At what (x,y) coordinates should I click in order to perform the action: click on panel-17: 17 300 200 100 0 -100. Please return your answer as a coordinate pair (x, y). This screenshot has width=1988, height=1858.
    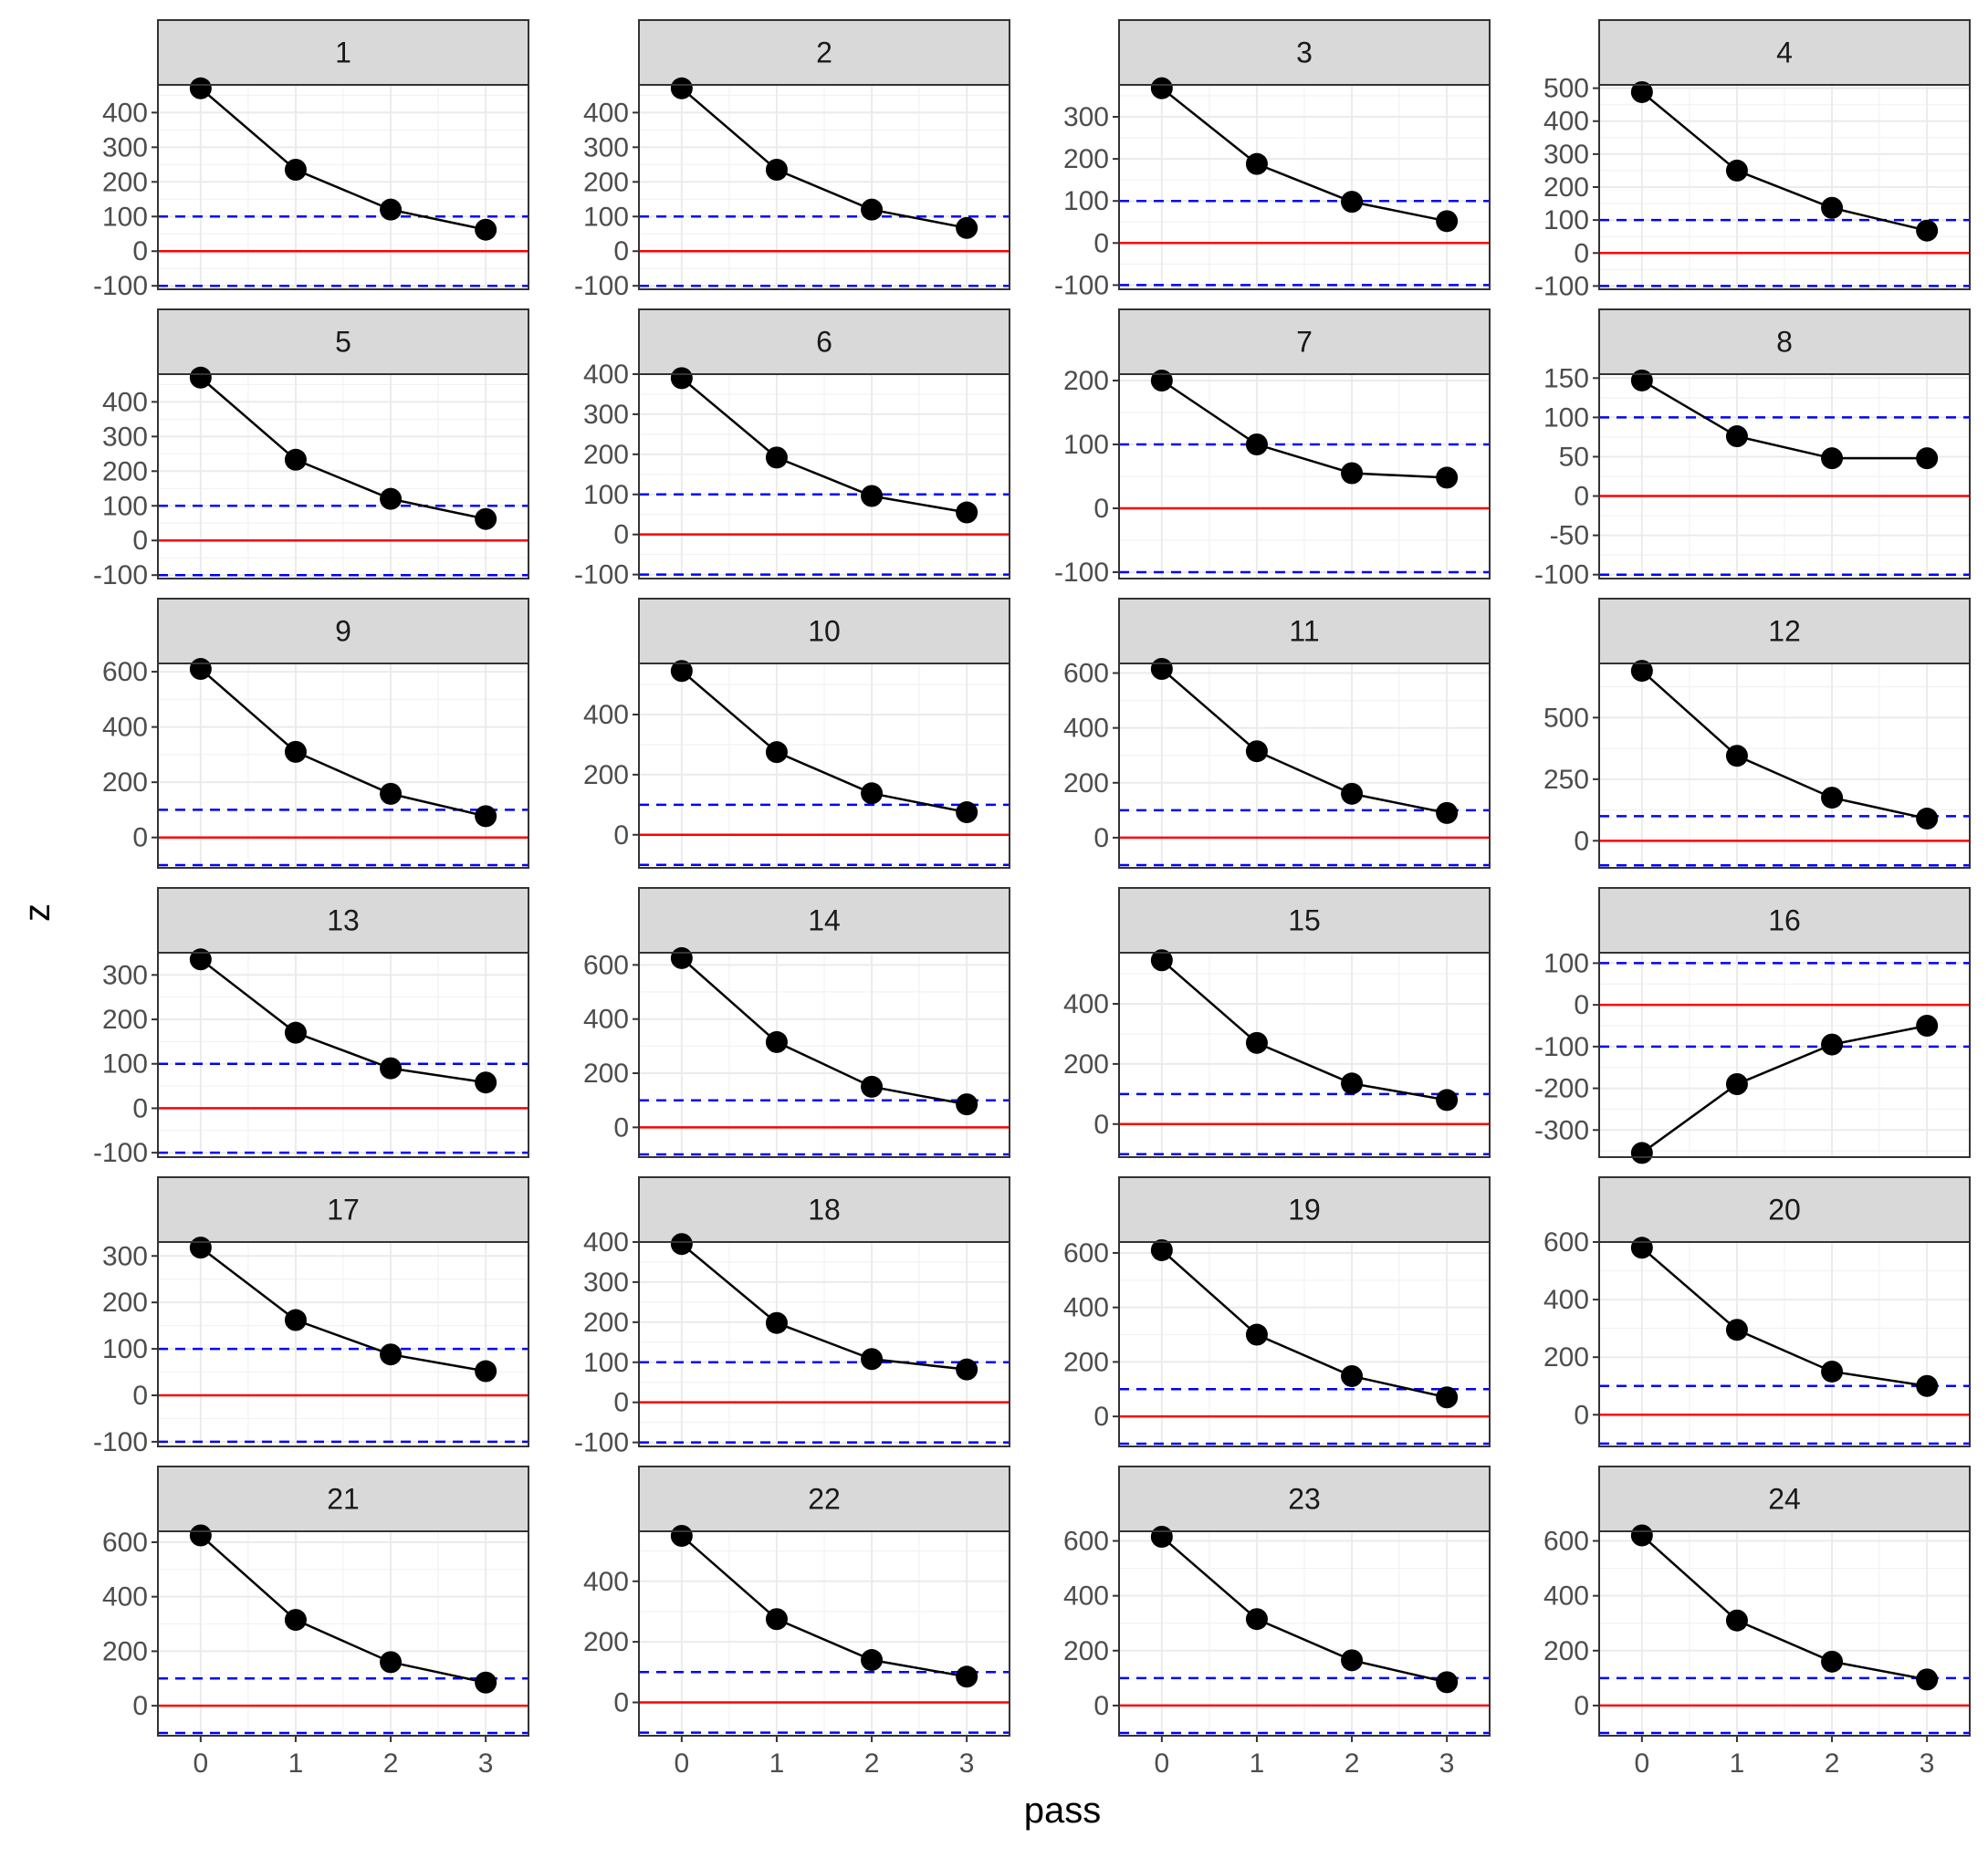
    Looking at the image, I should click on (311, 1317).